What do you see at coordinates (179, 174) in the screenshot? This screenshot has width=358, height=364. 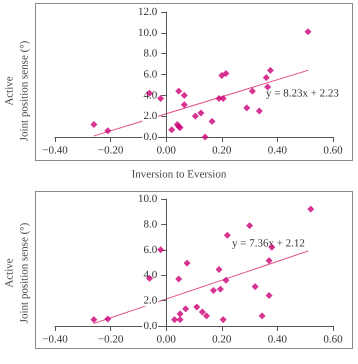 I see `x-axis-title: Inversion to Eversion` at bounding box center [179, 174].